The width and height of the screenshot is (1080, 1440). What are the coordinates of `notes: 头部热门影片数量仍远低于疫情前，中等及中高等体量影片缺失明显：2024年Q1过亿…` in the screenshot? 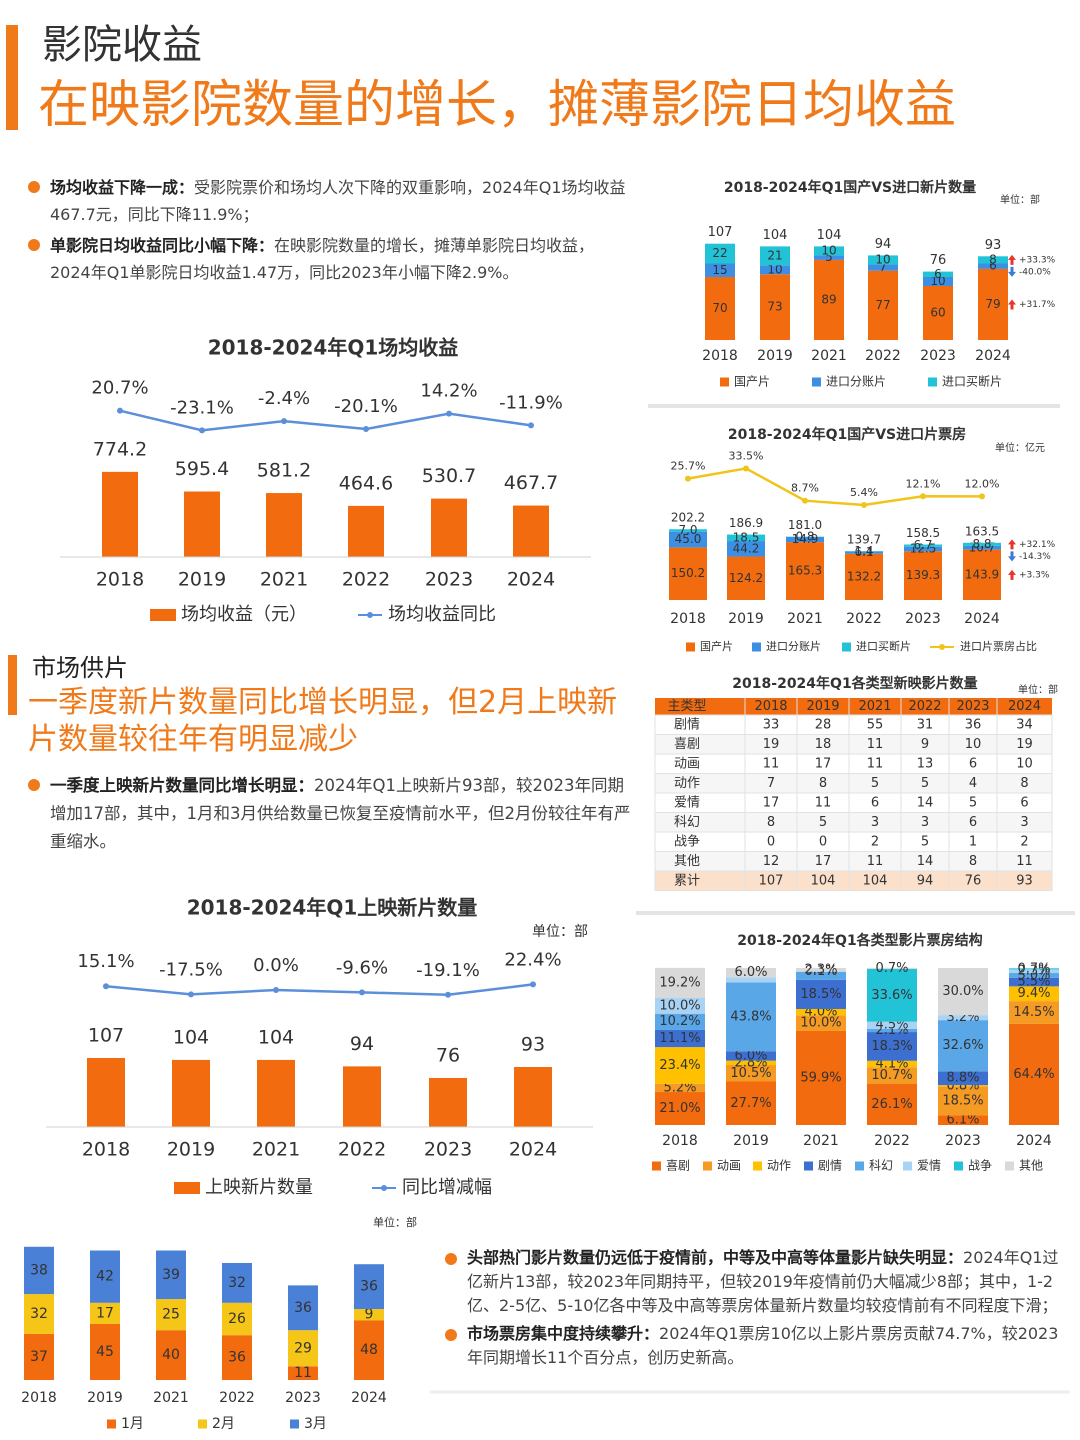 It's located at (755, 1310).